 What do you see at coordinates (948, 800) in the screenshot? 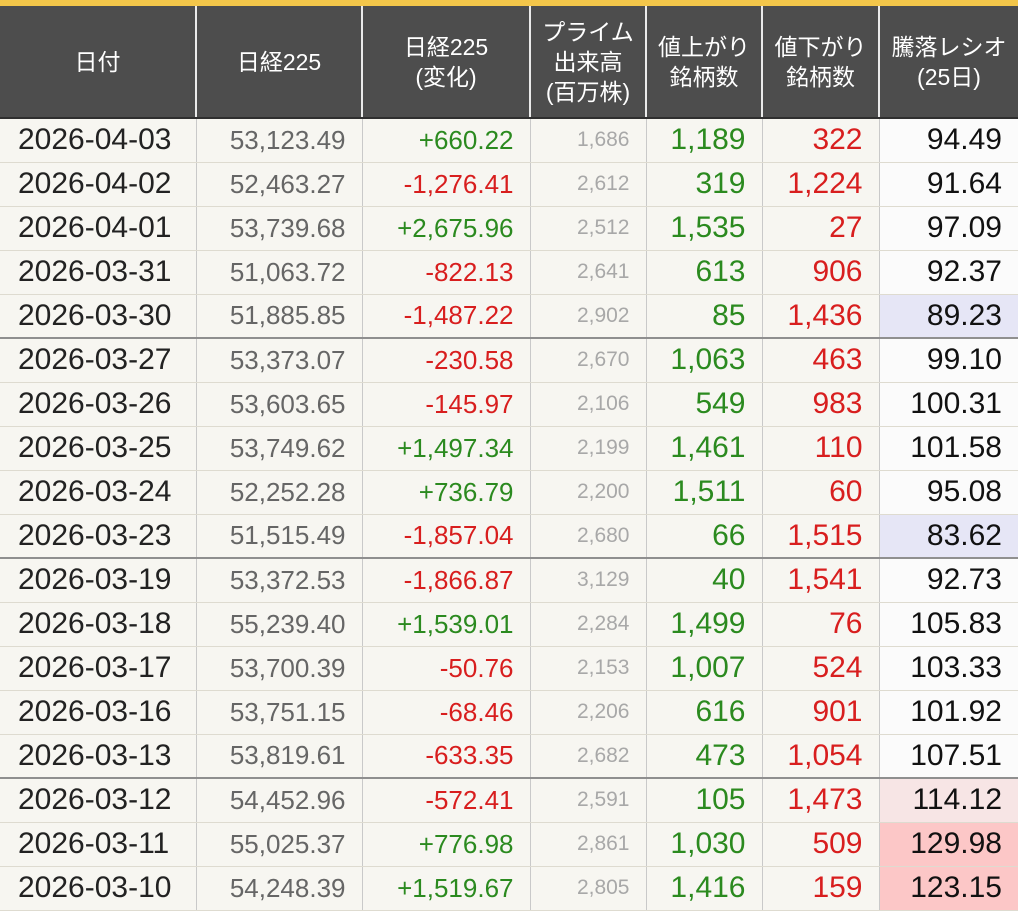
I see `ratio-cell: 114.12` at bounding box center [948, 800].